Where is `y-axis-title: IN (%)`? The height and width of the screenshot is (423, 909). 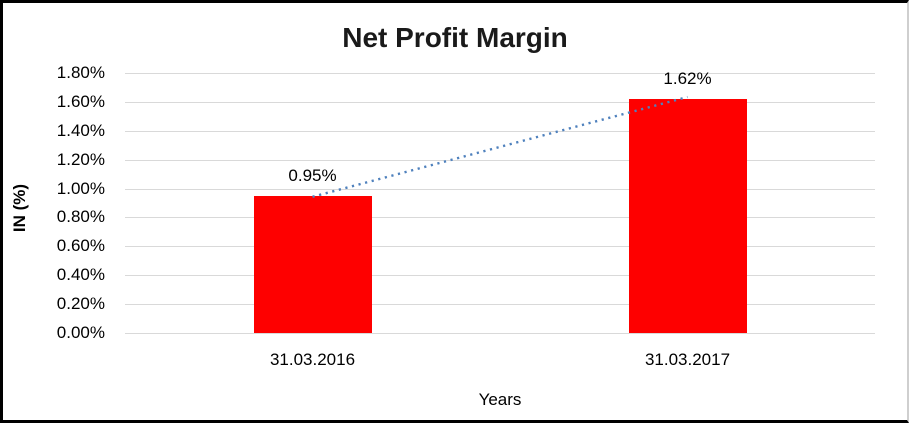 y-axis-title: IN (%) is located at coordinates (19, 208).